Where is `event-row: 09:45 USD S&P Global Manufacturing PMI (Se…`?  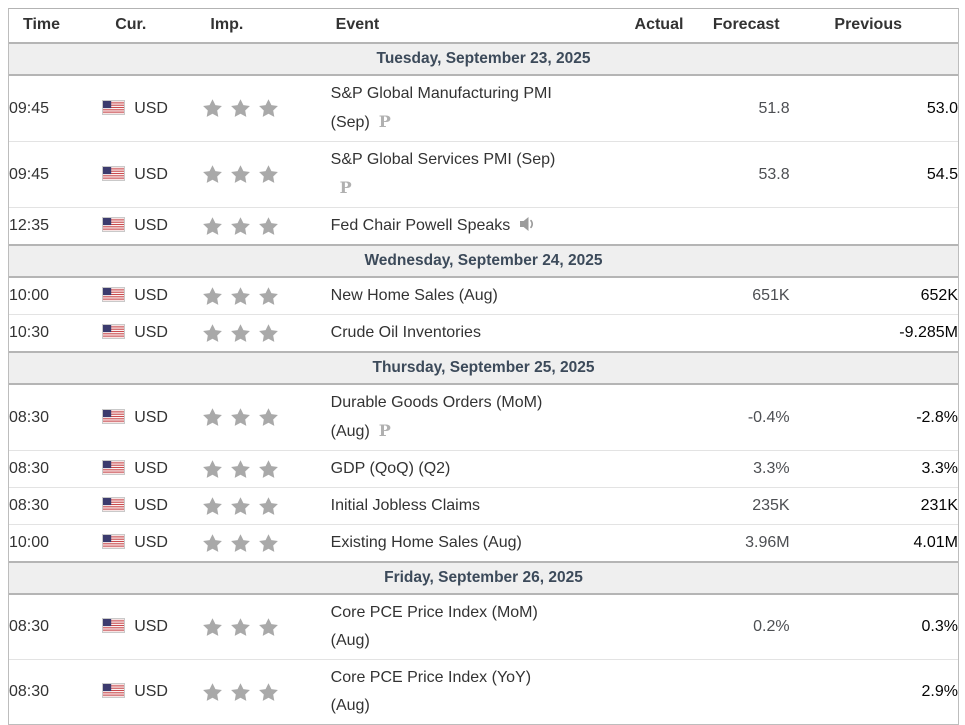
event-row: 09:45 USD S&P Global Manufacturing PMI (Se… is located at coordinates (483, 108).